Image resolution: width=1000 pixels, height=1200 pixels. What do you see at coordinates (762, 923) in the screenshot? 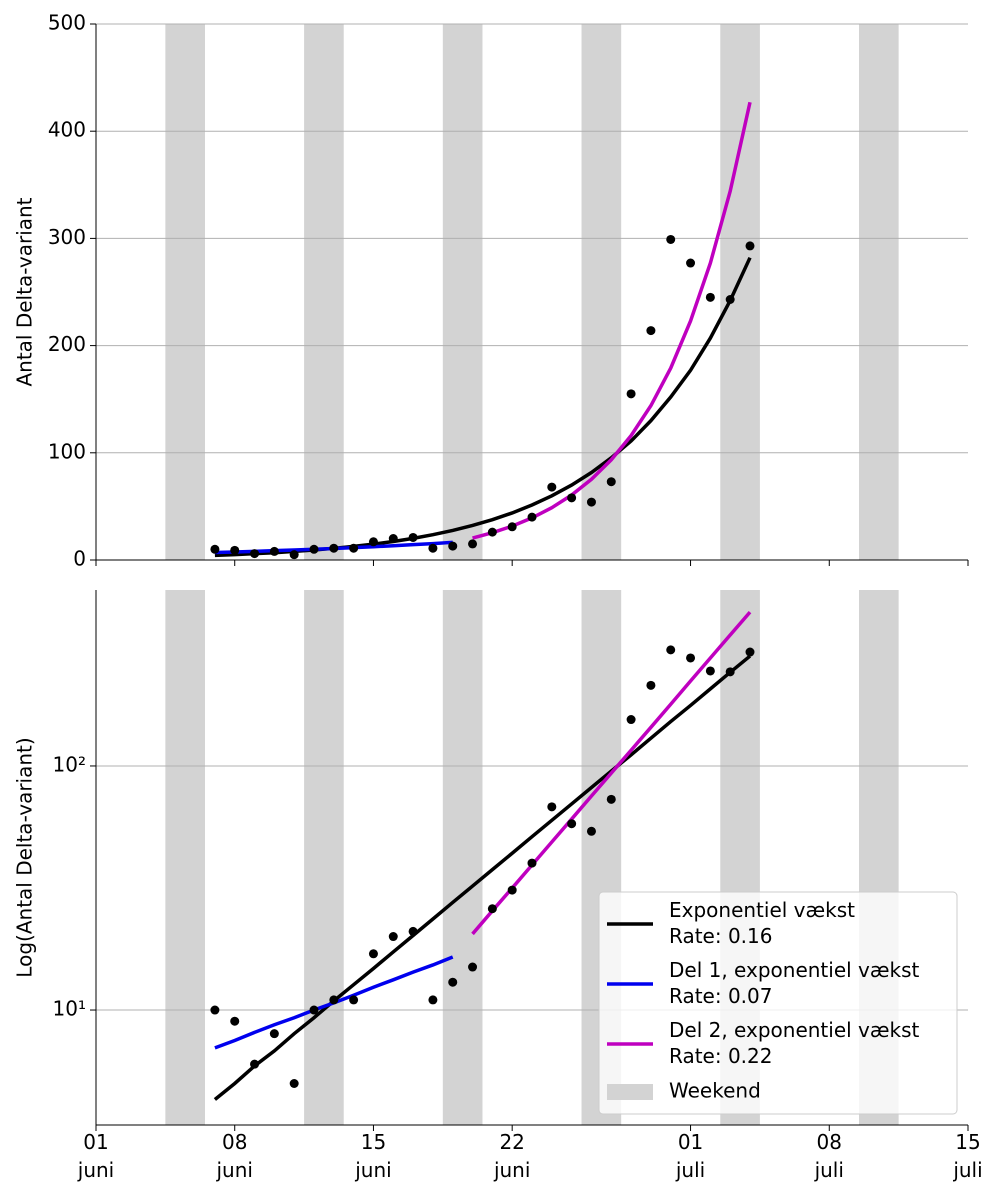
I see `legend-label: Exponentiel vækst Rate: 0.16` at bounding box center [762, 923].